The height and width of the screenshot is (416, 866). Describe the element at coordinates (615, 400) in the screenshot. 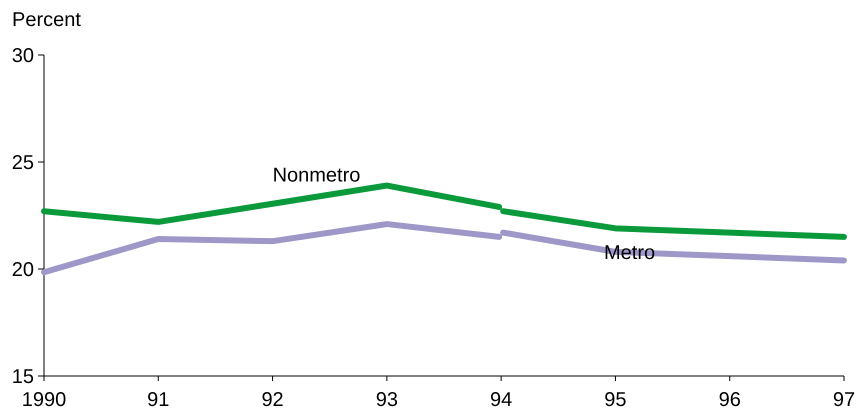

I see `x-tick-label: 95` at that location.